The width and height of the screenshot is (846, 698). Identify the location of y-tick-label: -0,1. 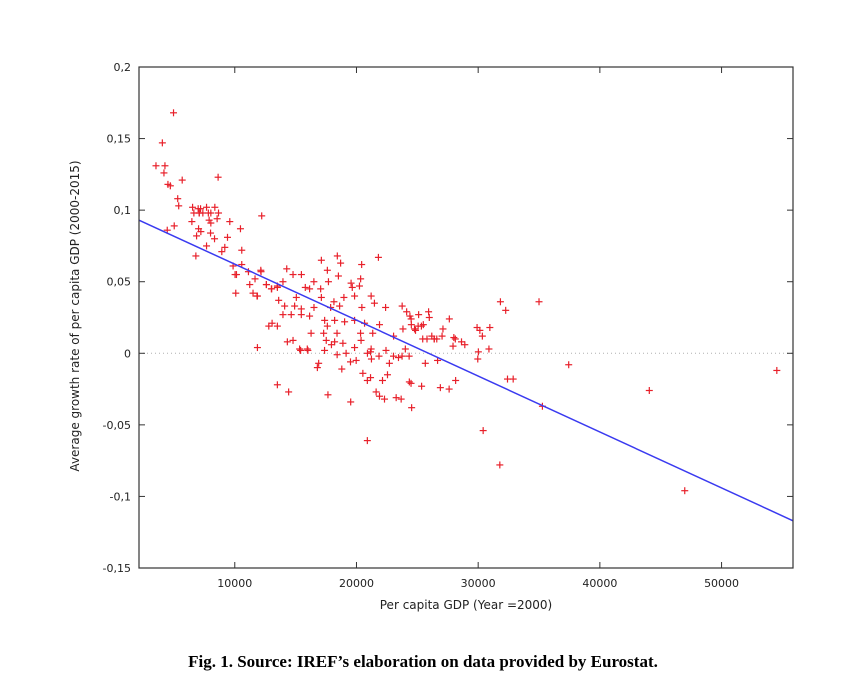
(120, 496).